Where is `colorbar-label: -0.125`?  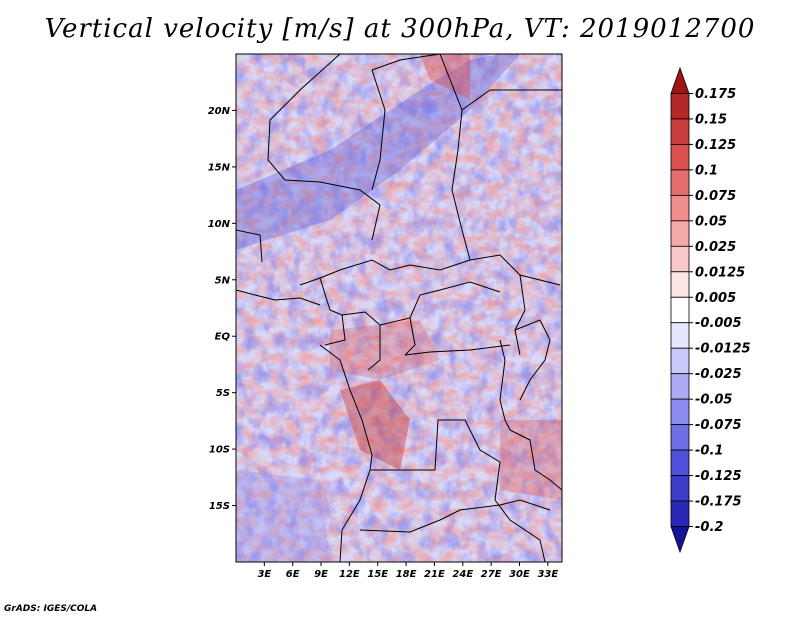
colorbar-label: -0.125 is located at coordinates (718, 476).